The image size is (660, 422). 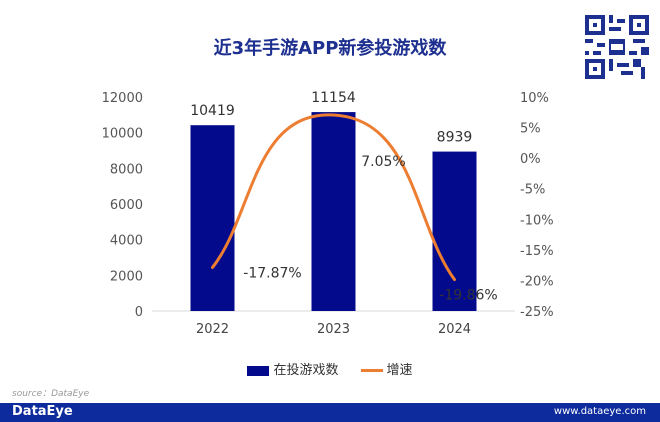 What do you see at coordinates (126, 169) in the screenshot?
I see `y-tick-label: 8000` at bounding box center [126, 169].